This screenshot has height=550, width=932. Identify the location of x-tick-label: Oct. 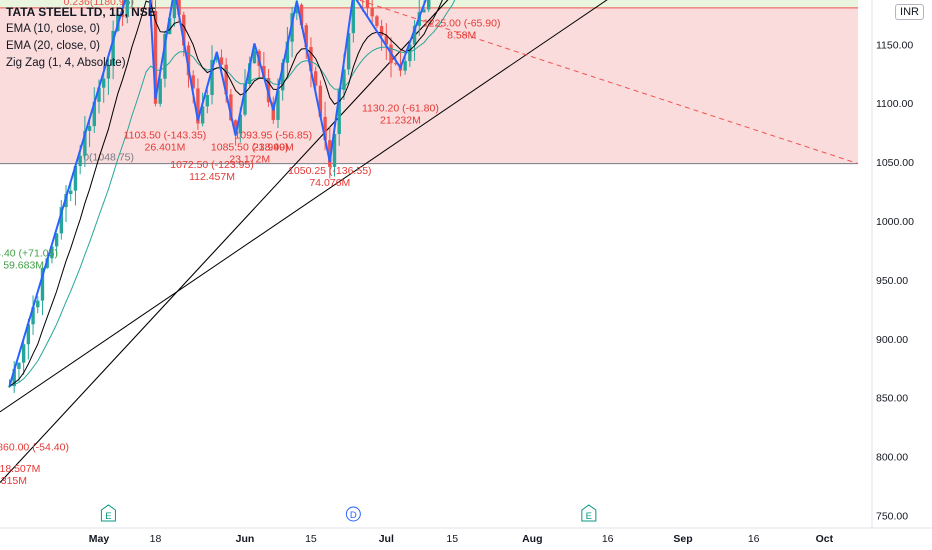
(825, 539).